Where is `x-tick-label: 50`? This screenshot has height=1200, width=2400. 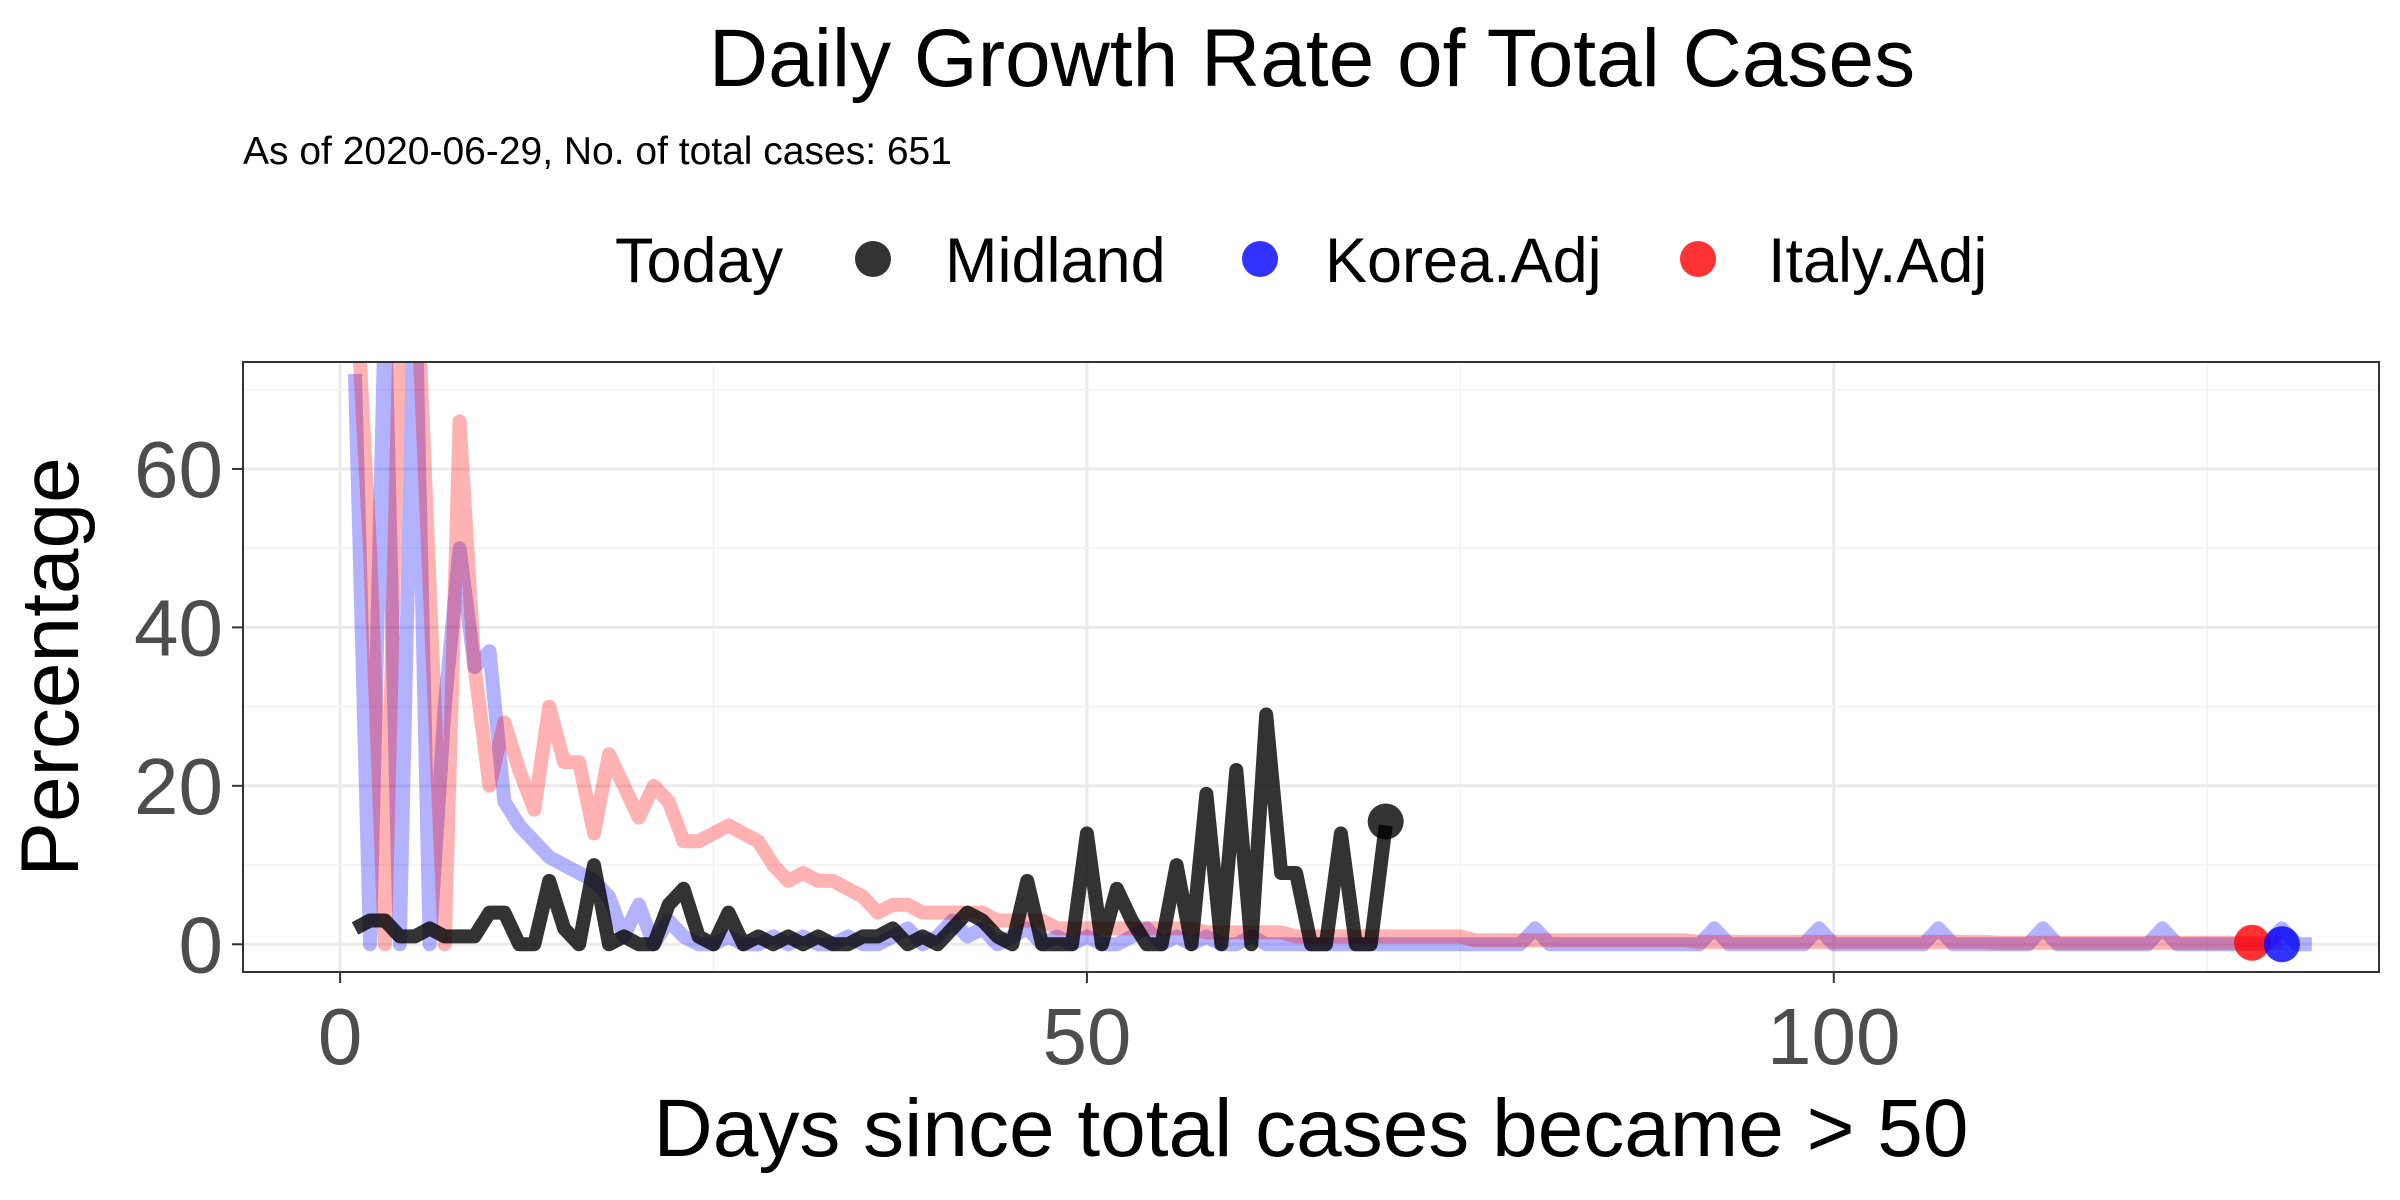 x-tick-label: 50 is located at coordinates (1086, 1036).